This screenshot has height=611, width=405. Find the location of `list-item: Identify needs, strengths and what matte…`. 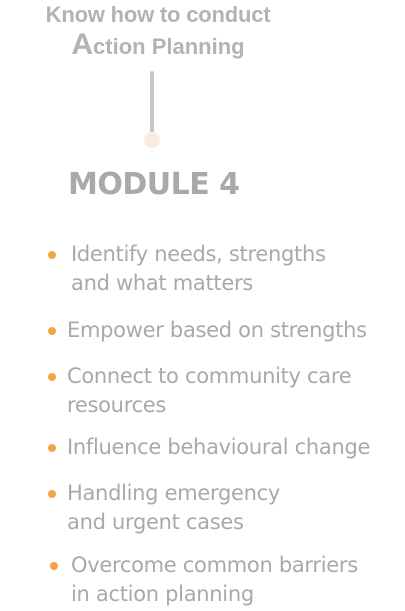

list-item: Identify needs, strengths and what matte… is located at coordinates (198, 269).